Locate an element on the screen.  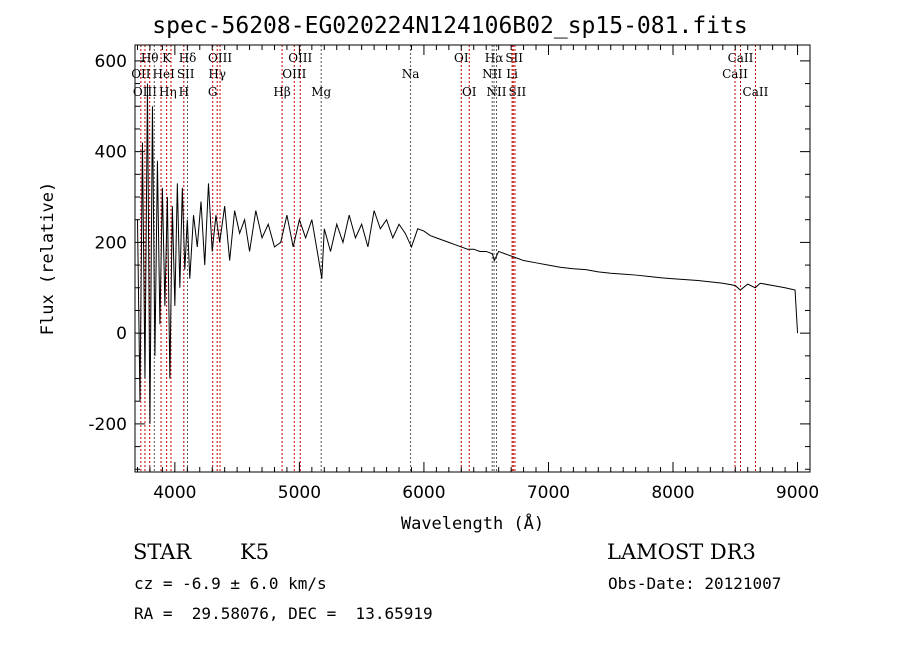
x-tick-label: 9000 is located at coordinates (797, 493).